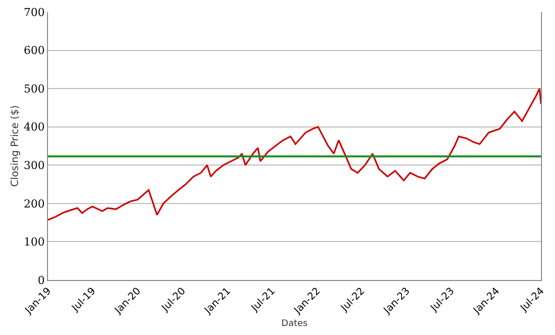 This screenshot has width=555, height=335. Describe the element at coordinates (294, 323) in the screenshot. I see `x-axis-title: Dates` at that location.